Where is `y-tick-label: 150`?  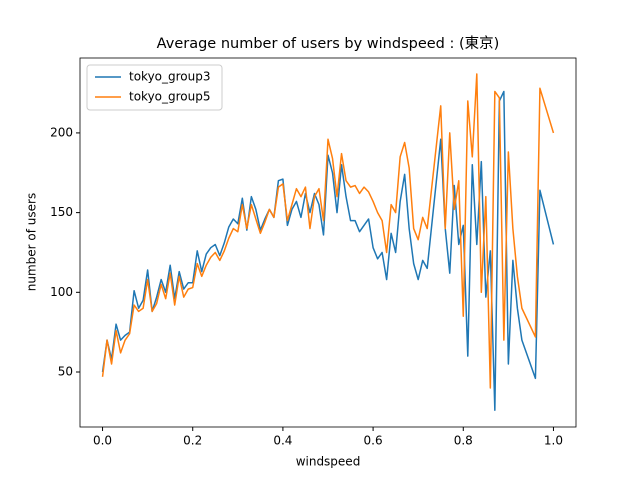 y-tick-label: 150 is located at coordinates (61, 212).